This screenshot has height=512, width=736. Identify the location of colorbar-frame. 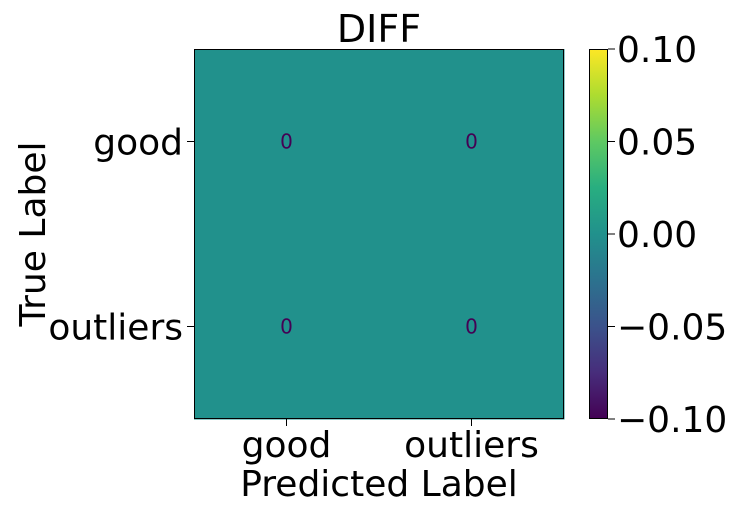
(598, 234).